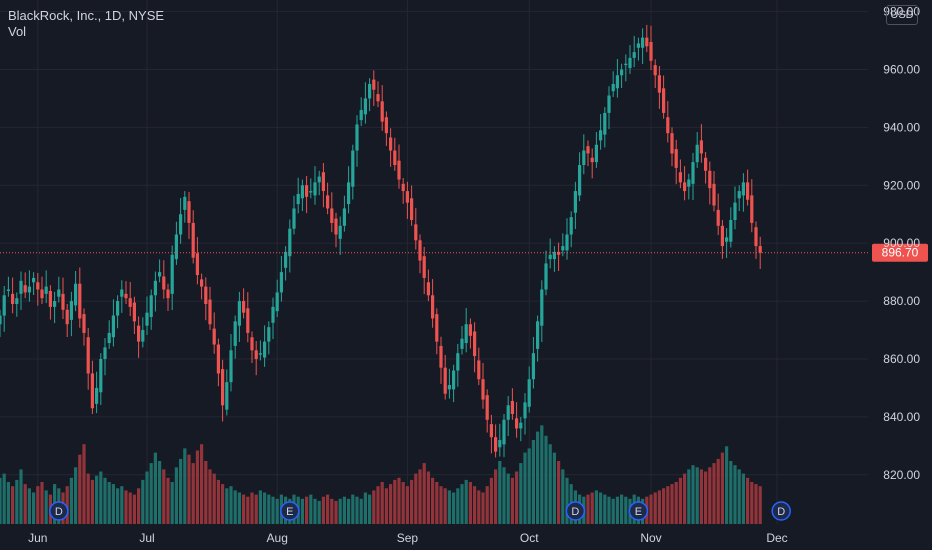  What do you see at coordinates (408, 538) in the screenshot?
I see `time-axis: Jun Jul Aug Sep Oct Nov Dec` at bounding box center [408, 538].